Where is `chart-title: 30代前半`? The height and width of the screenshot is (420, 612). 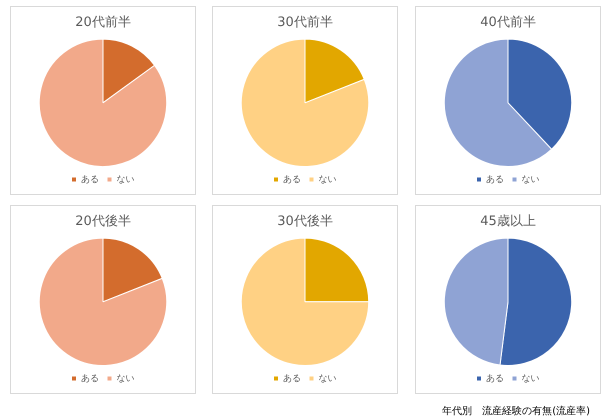 chart-title: 30代前半 is located at coordinates (305, 22).